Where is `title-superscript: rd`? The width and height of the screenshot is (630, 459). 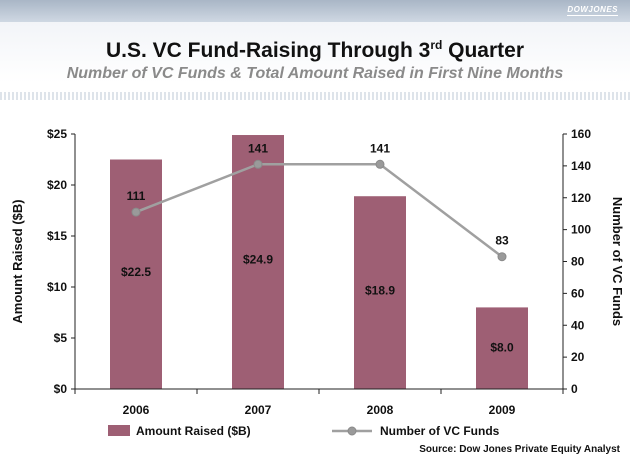
title-superscript: rd is located at coordinates (436, 45).